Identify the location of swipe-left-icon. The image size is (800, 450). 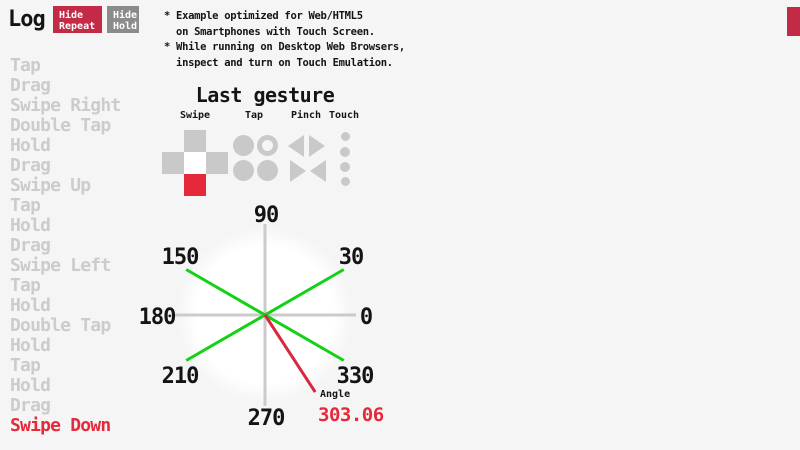
(173, 163).